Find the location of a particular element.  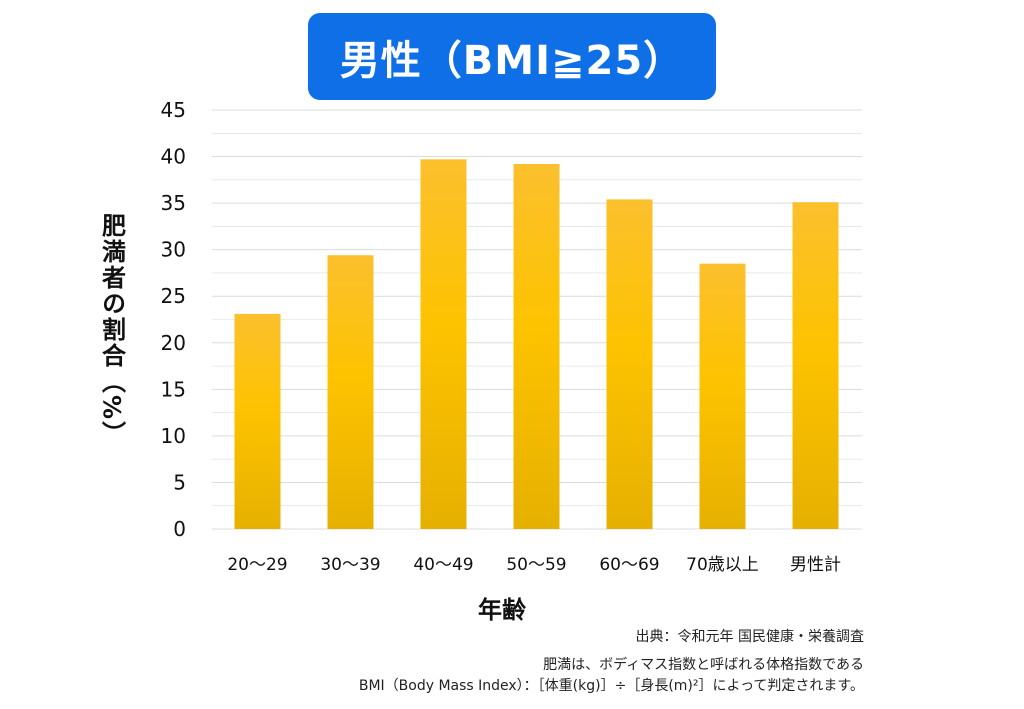

y-tick-label: 20 is located at coordinates (173, 343).